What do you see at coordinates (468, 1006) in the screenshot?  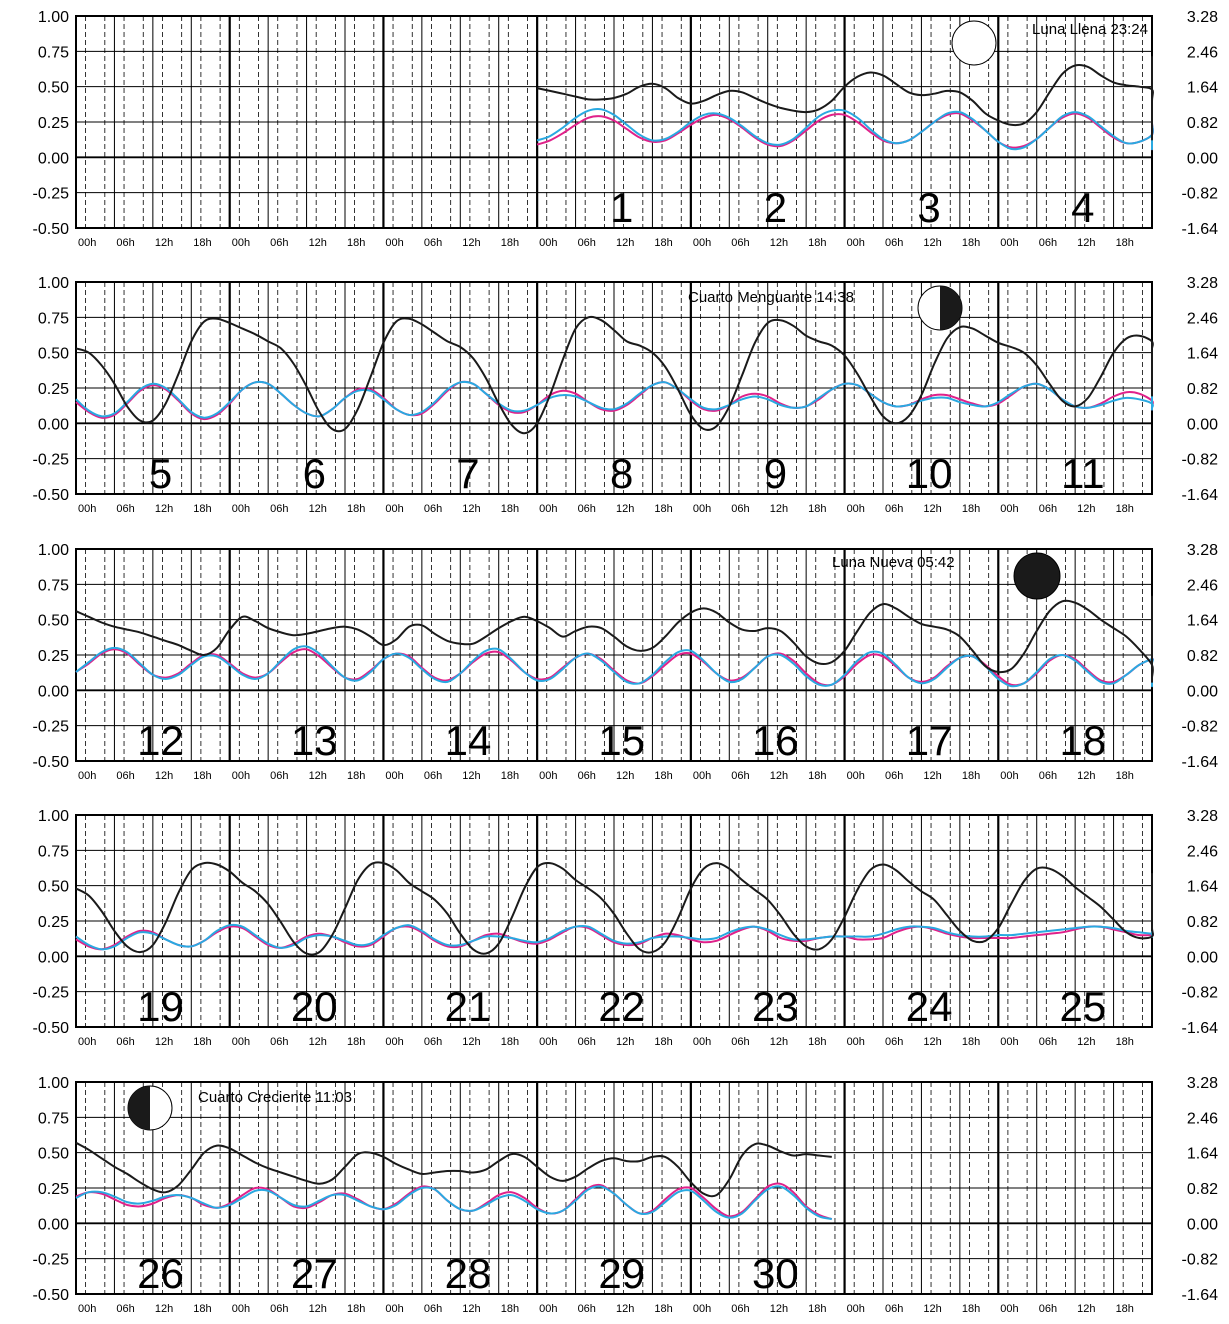 I see `day-number: 21` at bounding box center [468, 1006].